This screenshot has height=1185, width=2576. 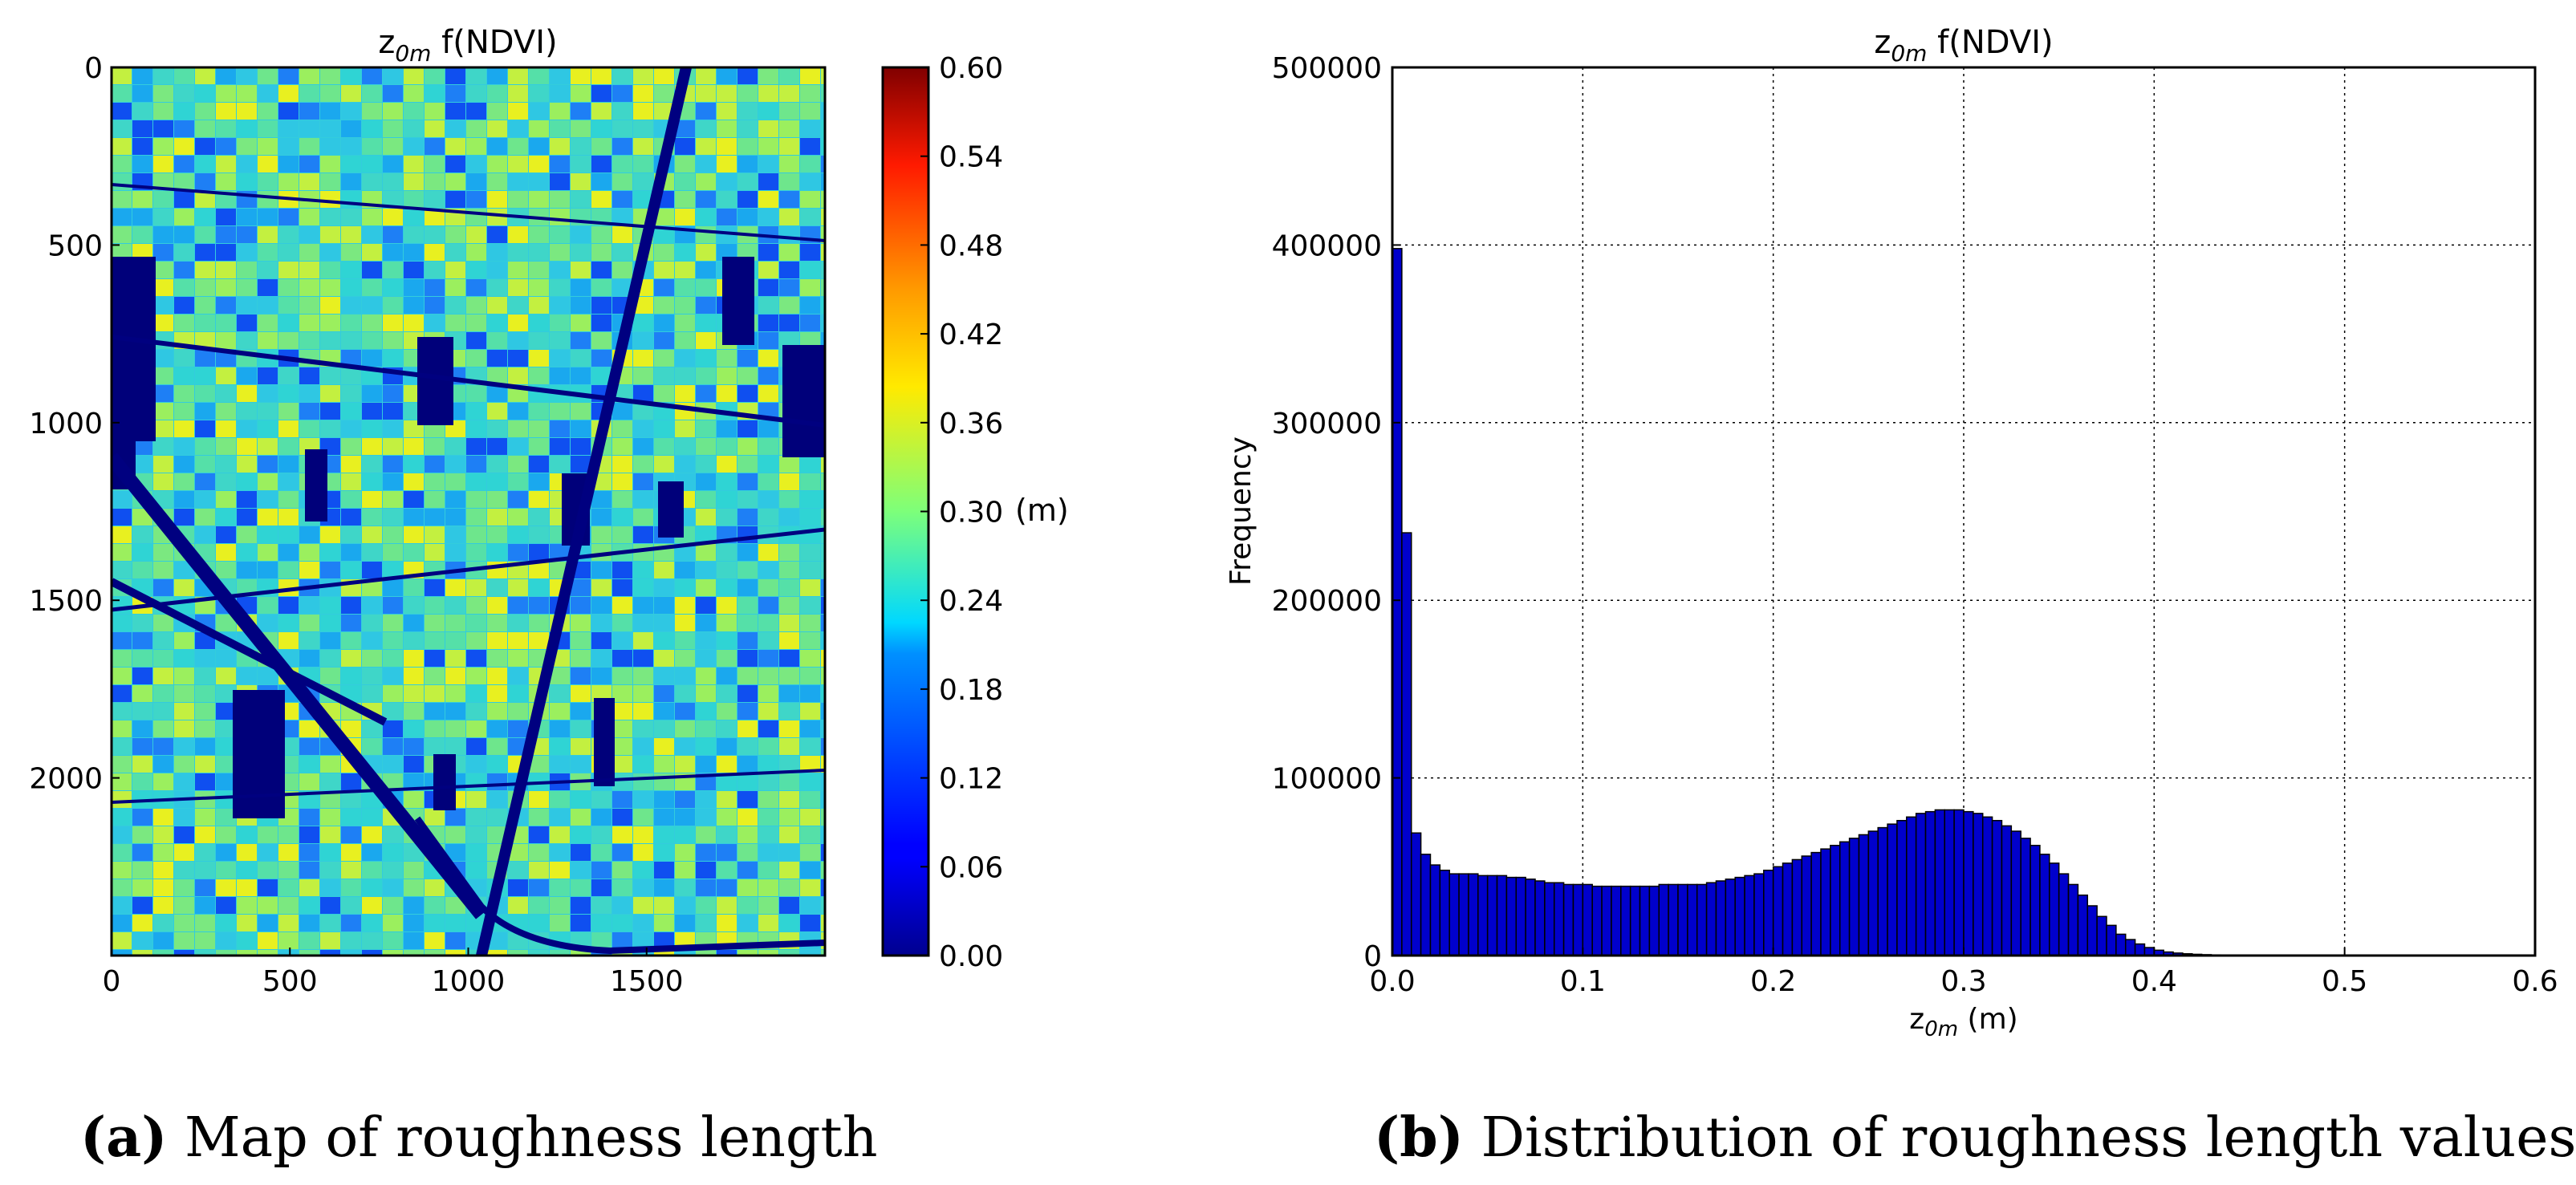 What do you see at coordinates (522, 1138) in the screenshot?
I see `caption-a-text: Map of roughness length` at bounding box center [522, 1138].